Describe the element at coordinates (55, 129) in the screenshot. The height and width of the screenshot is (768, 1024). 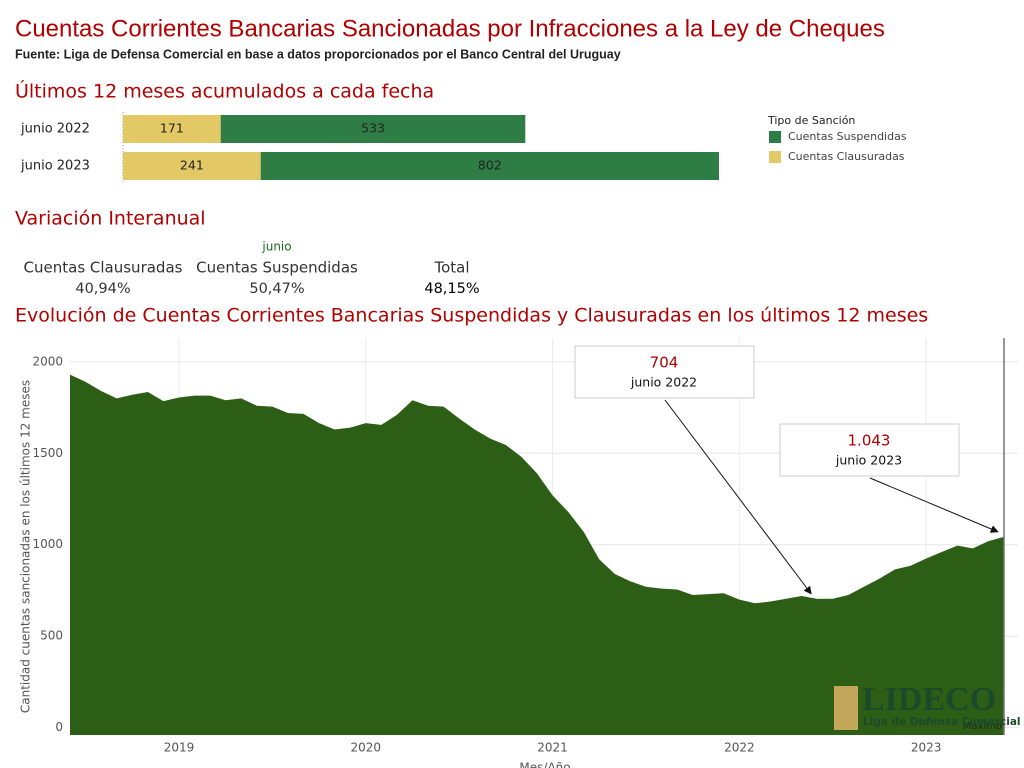
I see `category-label: junio 2022` at that location.